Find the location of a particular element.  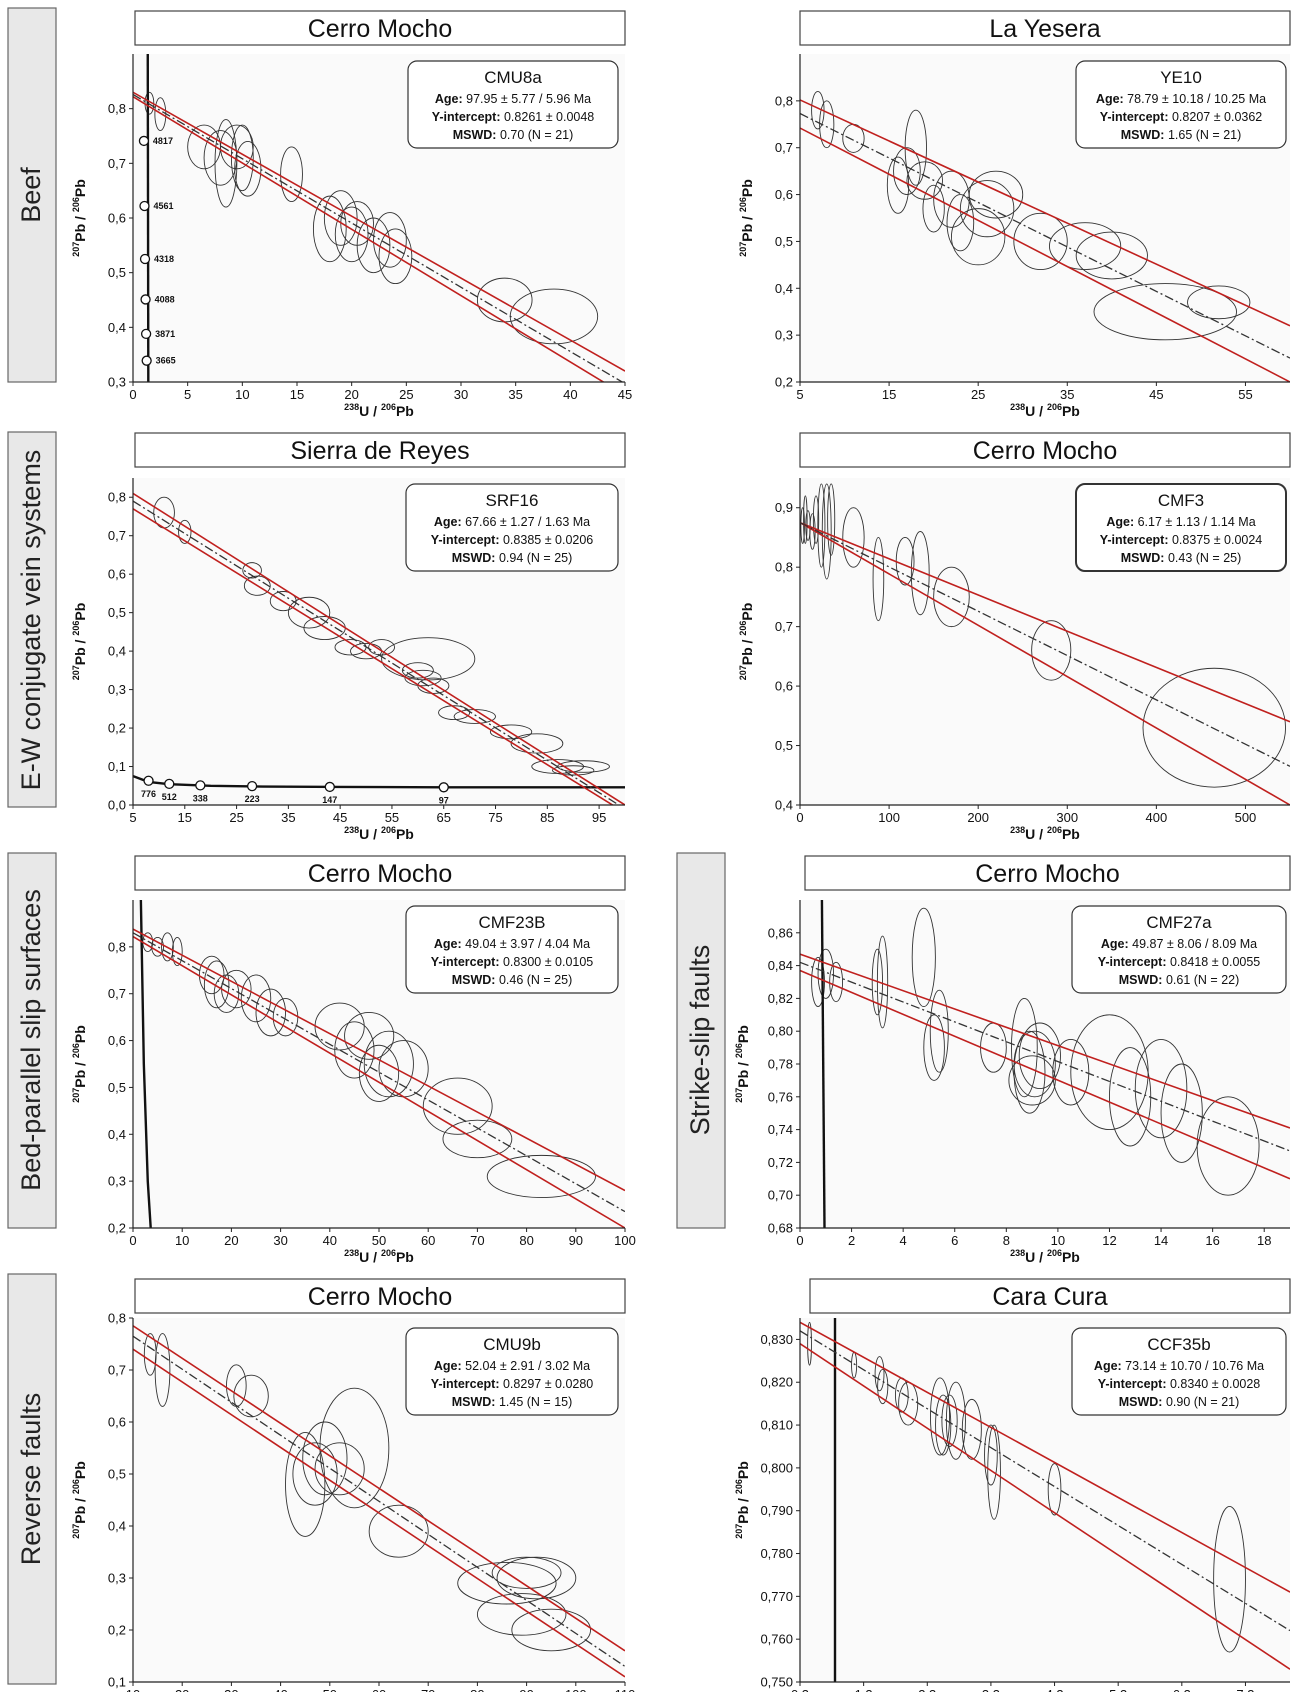

x-tick-label: 60 is located at coordinates (428, 1240).